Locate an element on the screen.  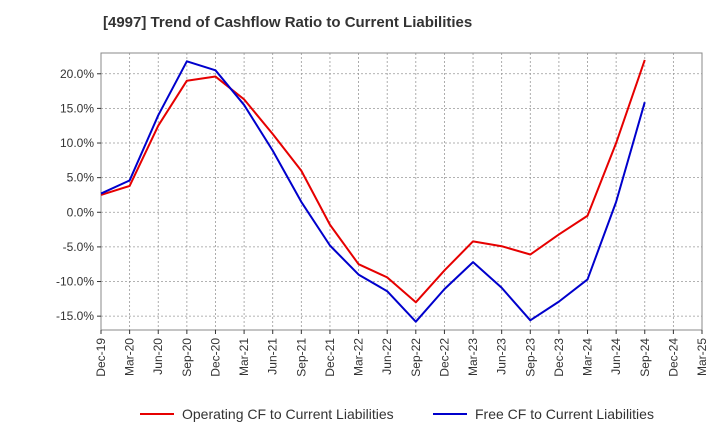
y-tick-label: 20.0% is located at coordinates (77, 74).